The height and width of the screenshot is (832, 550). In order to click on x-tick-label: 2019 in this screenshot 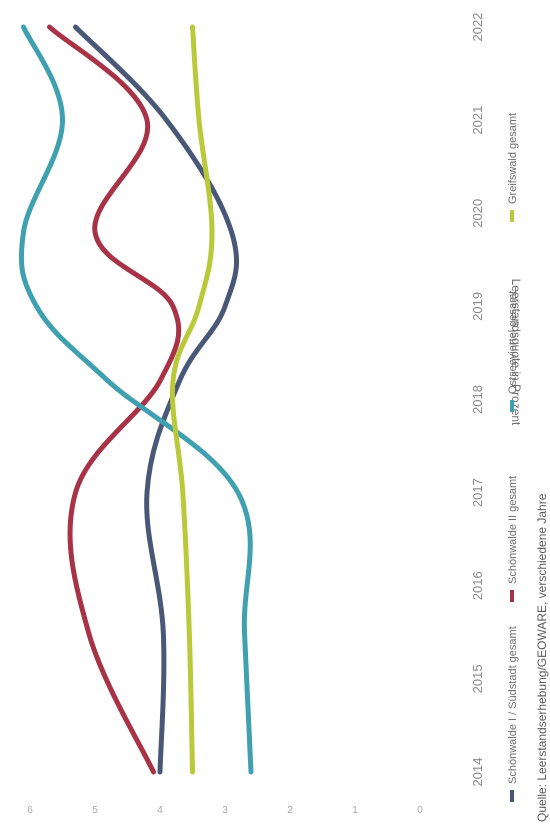, I will do `click(477, 306)`.